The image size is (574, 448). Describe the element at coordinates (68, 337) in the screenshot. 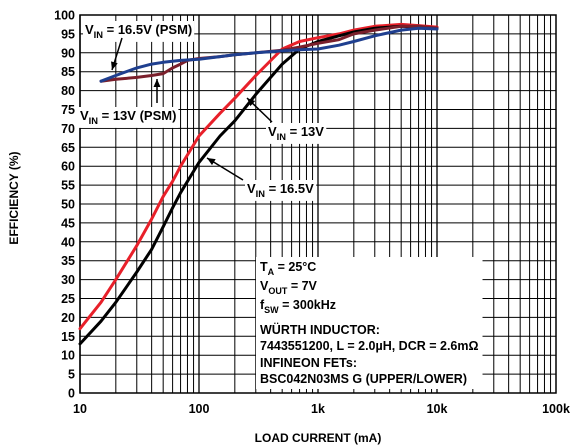

I see `y-tick-label: 15` at that location.